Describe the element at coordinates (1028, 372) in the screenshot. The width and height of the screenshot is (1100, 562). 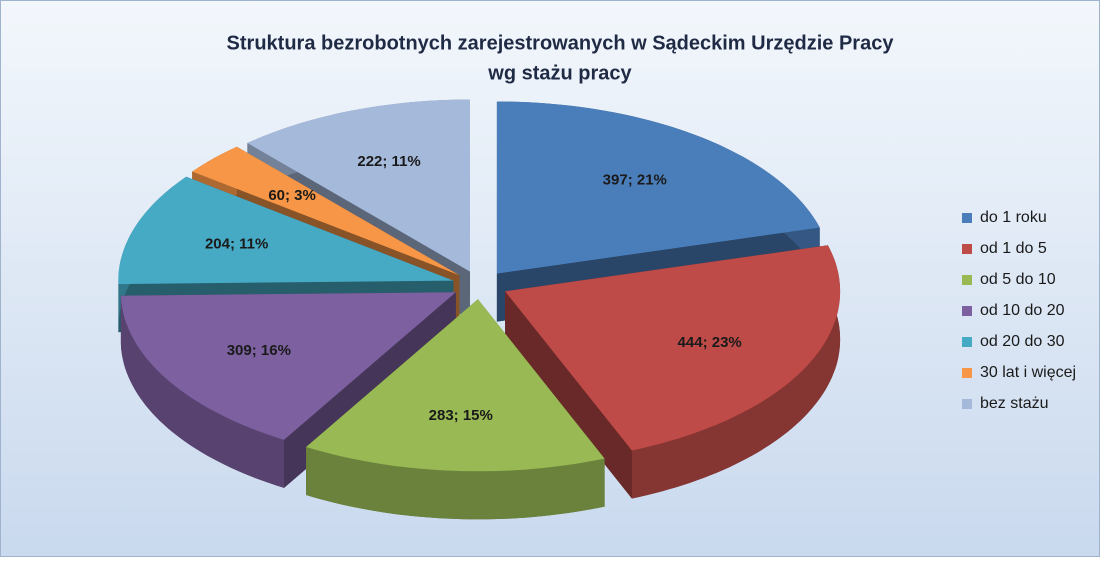
I see `legend-label: 30 lat i więcej` at that location.